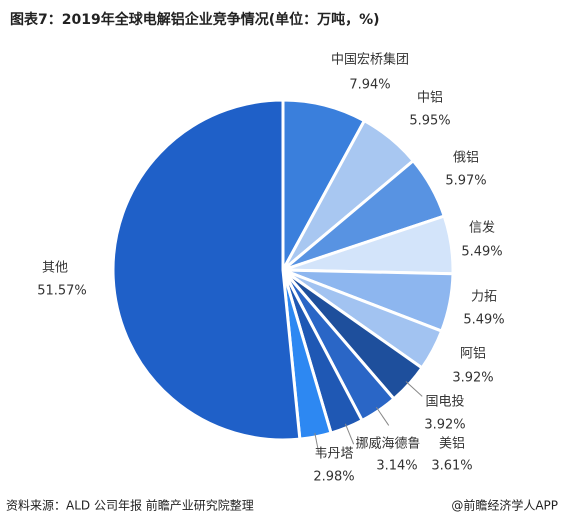  Describe the element at coordinates (195, 19) in the screenshot. I see `chart-title: 图表7：2019年全球电解铝企业竞争情况(单位：万吨，%)` at that location.